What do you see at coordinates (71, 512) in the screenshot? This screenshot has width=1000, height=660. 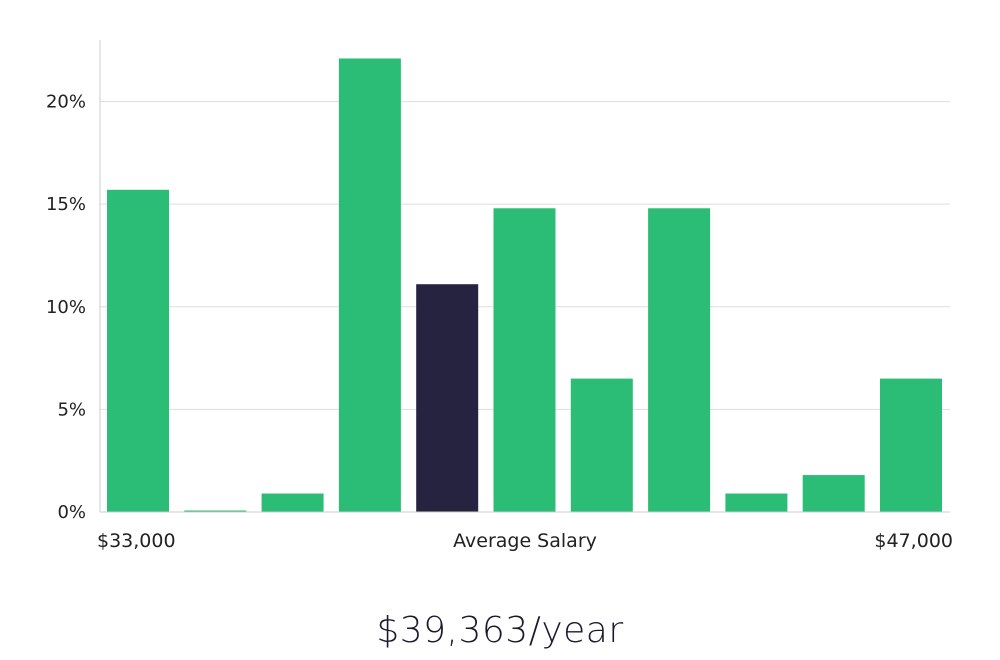 I see `y-tick-label: 0%` at bounding box center [71, 512].